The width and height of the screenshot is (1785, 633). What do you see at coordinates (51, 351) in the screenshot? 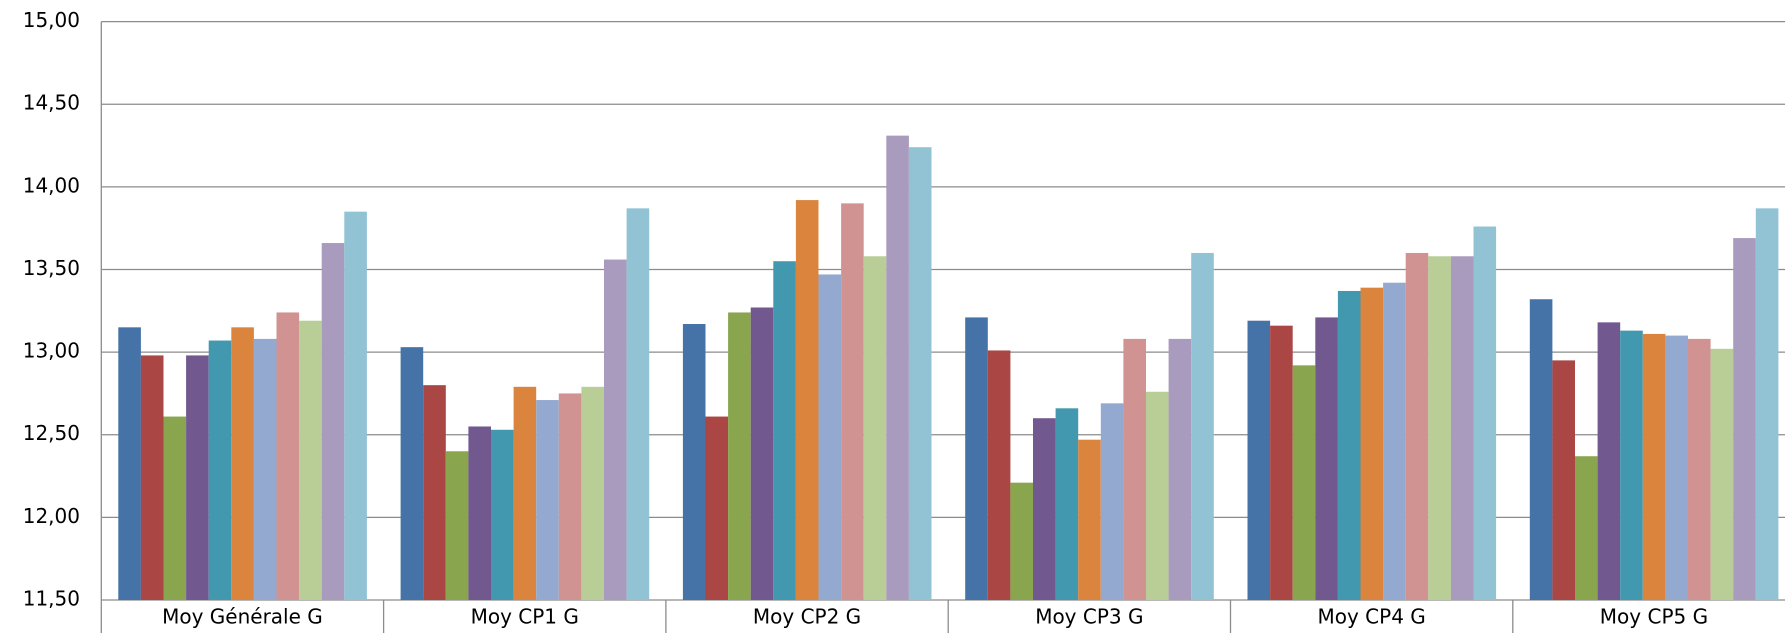
I see `y-tick-label: 13,00` at bounding box center [51, 351].